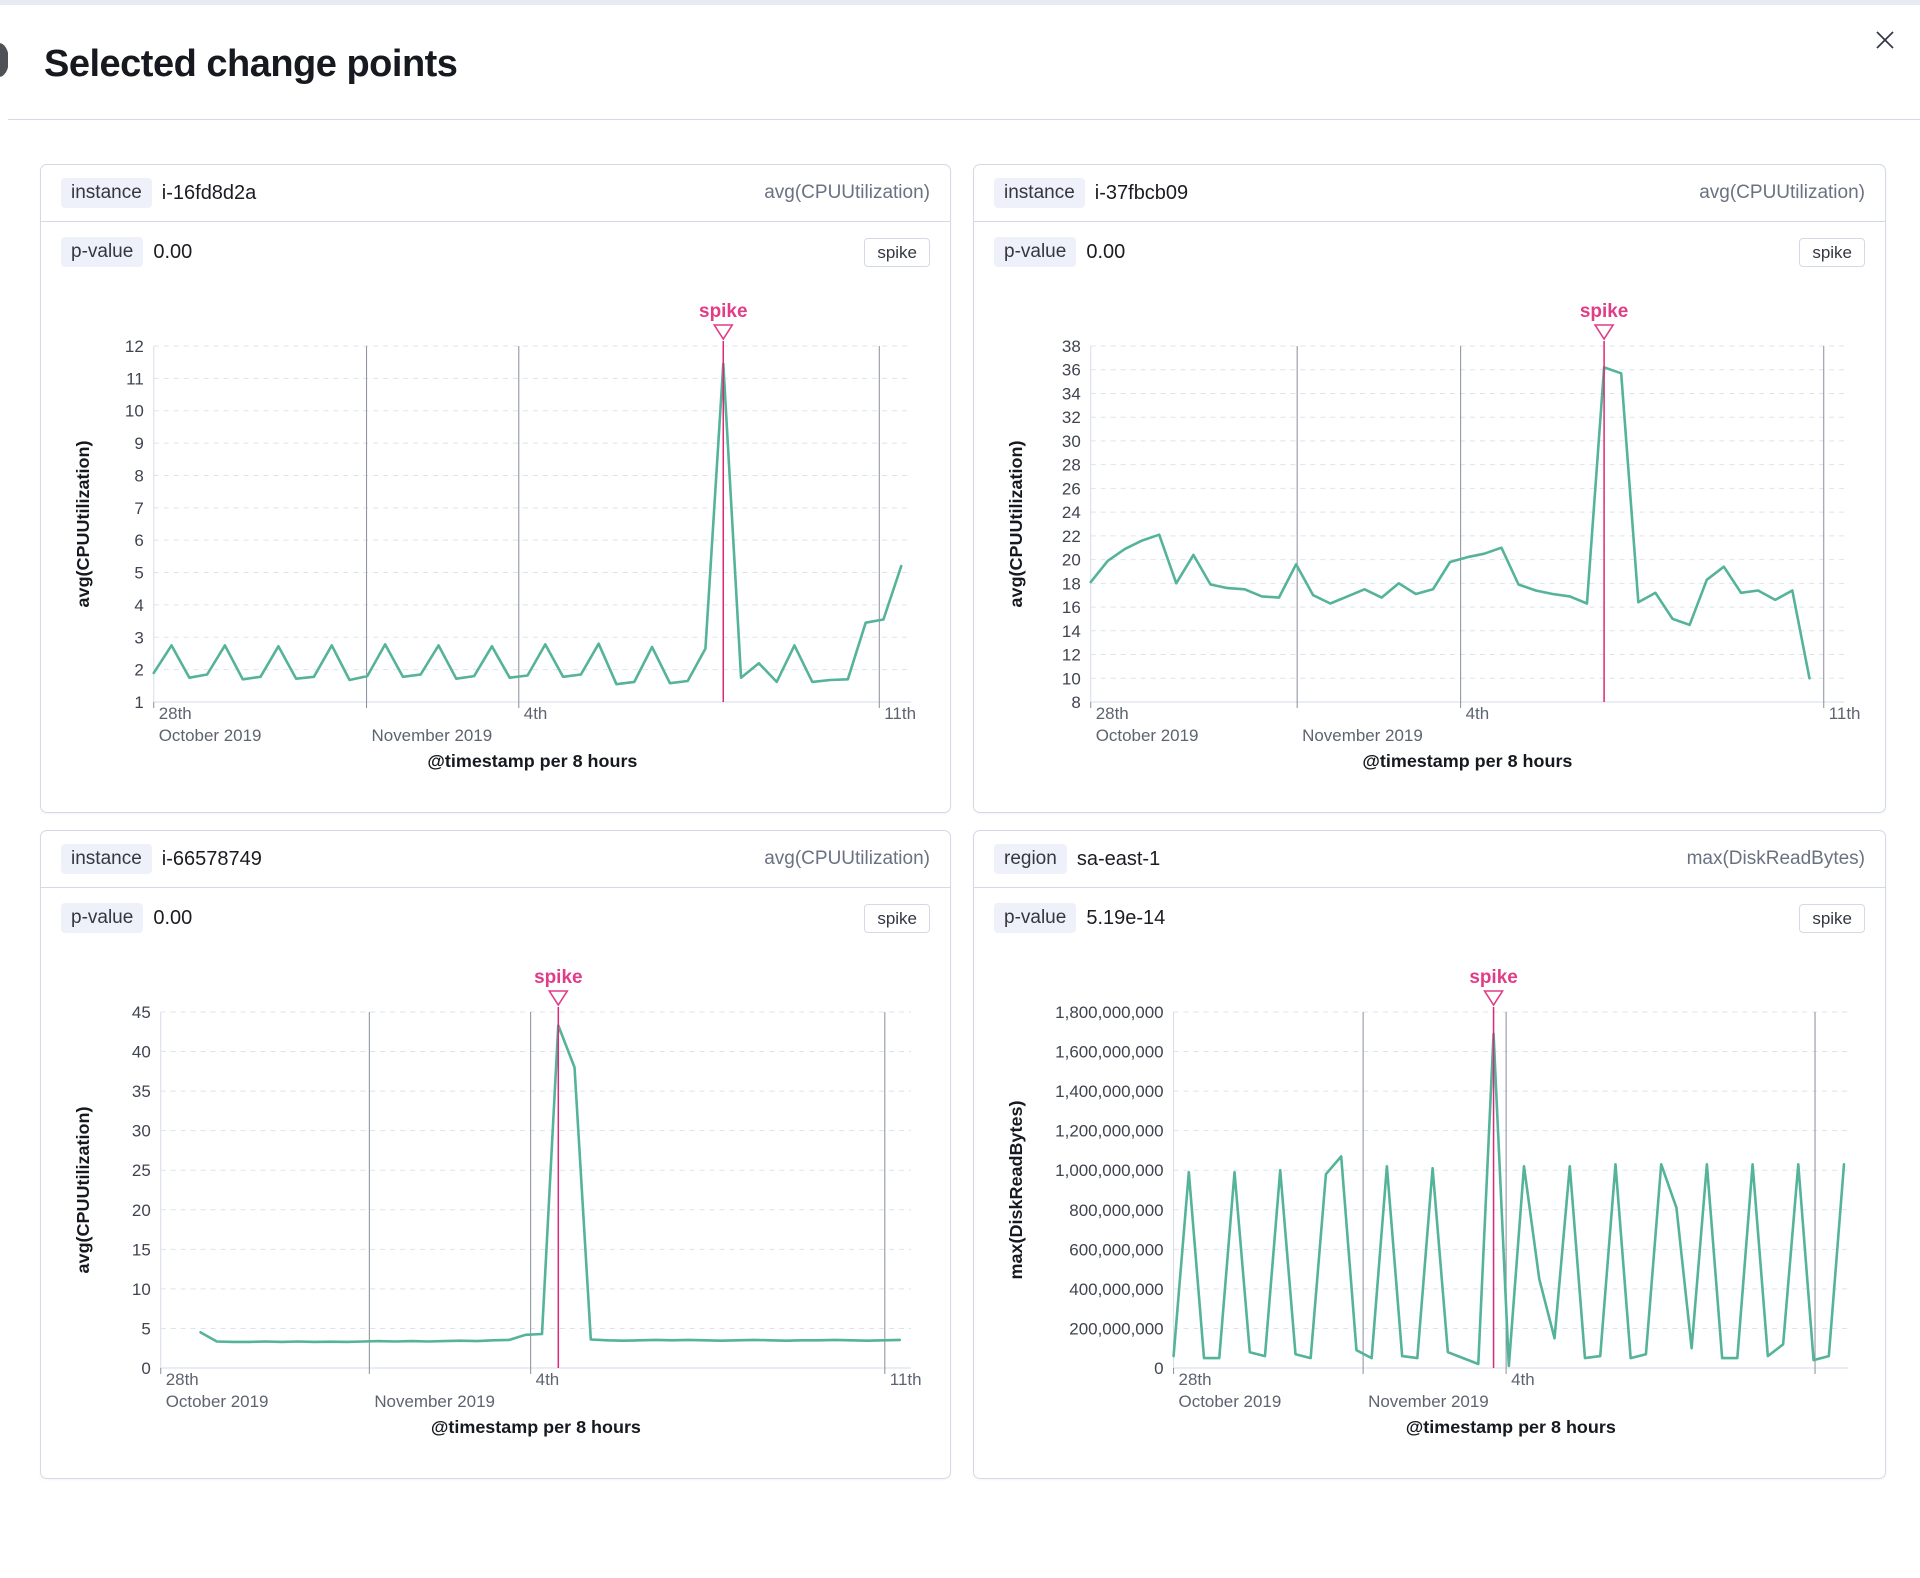 This screenshot has width=1920, height=1578. Describe the element at coordinates (138, 540) in the screenshot. I see `y-tick-label: 6` at that location.